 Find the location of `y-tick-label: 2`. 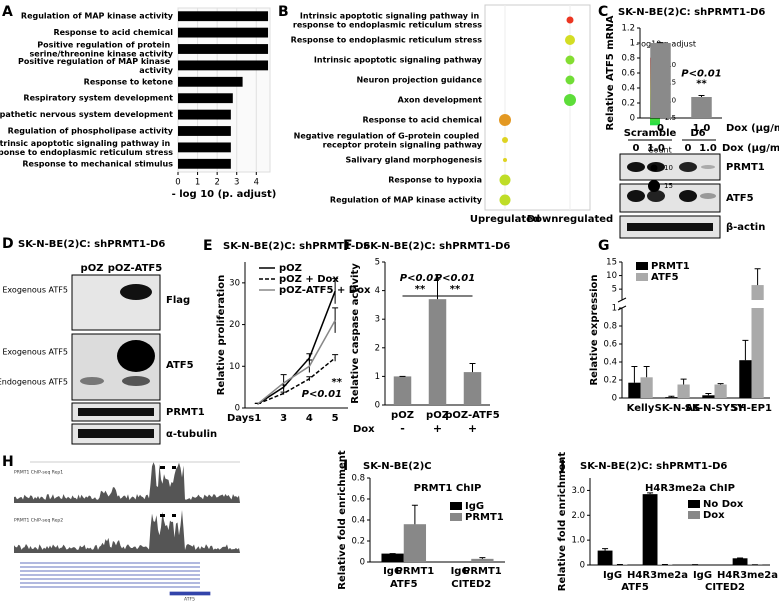

y-tick-label: 2 is located at coordinates (377, 348).